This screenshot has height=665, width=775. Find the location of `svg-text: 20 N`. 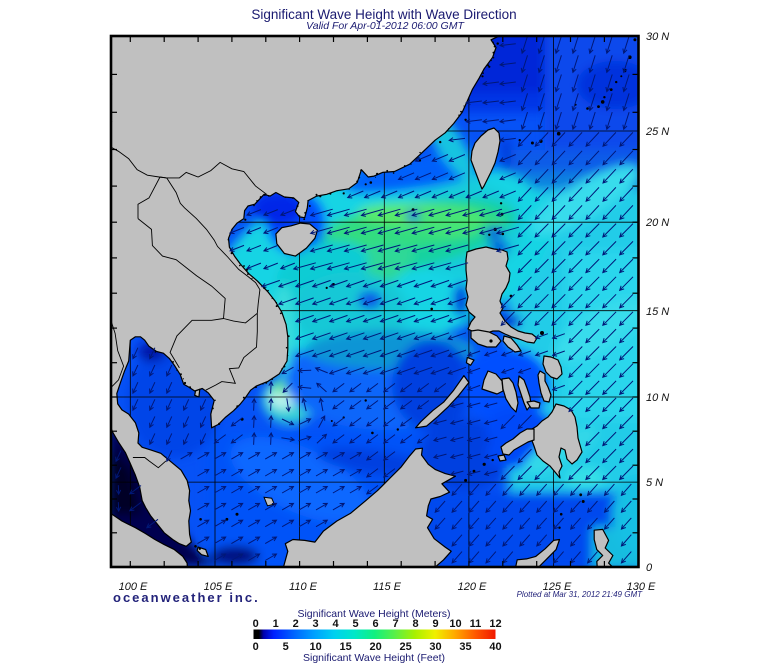

svg-text: 20 N is located at coordinates (657, 223).